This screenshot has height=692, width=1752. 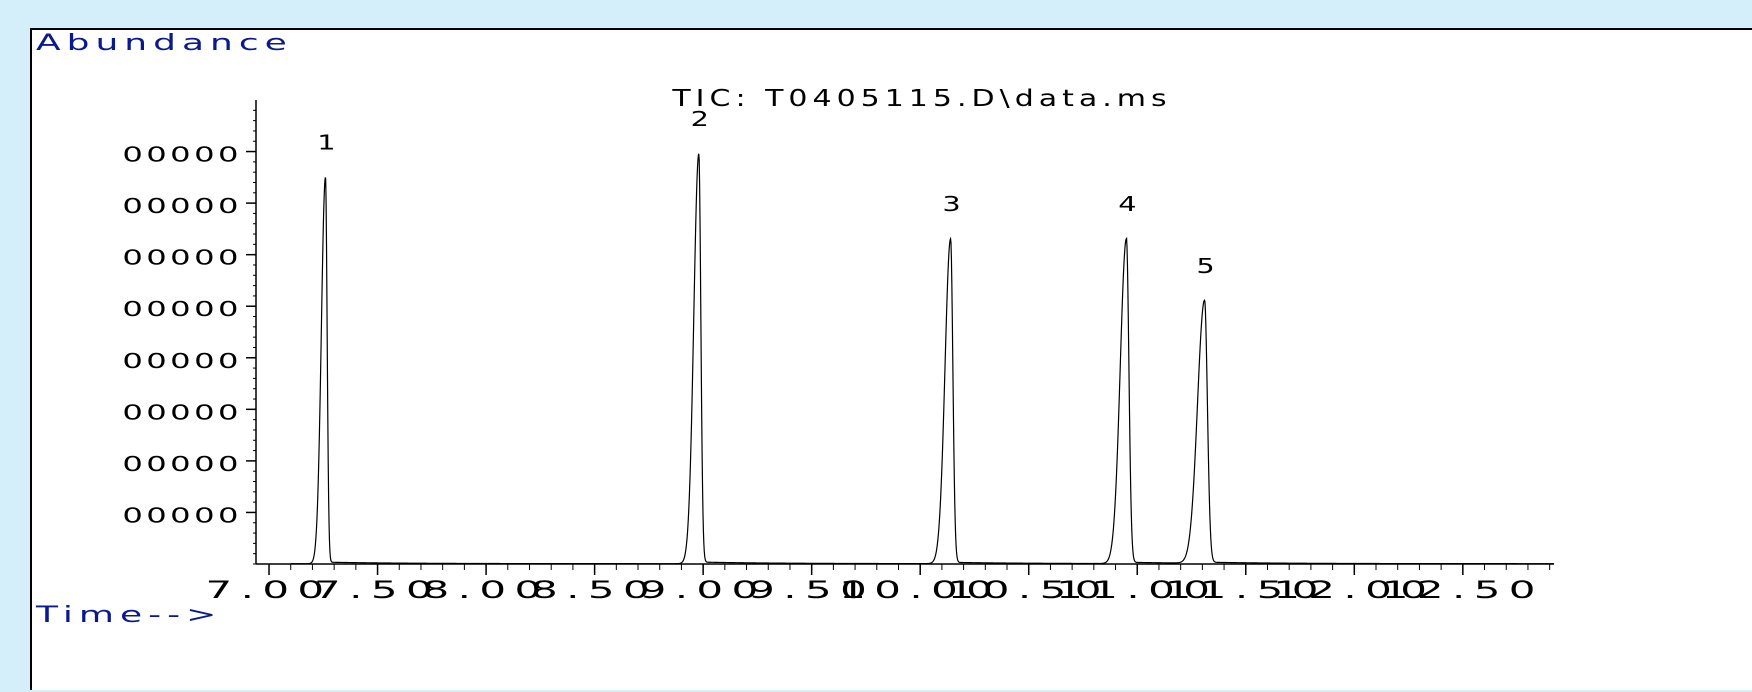 I want to click on x-tick-label: 11.50, so click(x=1246, y=590).